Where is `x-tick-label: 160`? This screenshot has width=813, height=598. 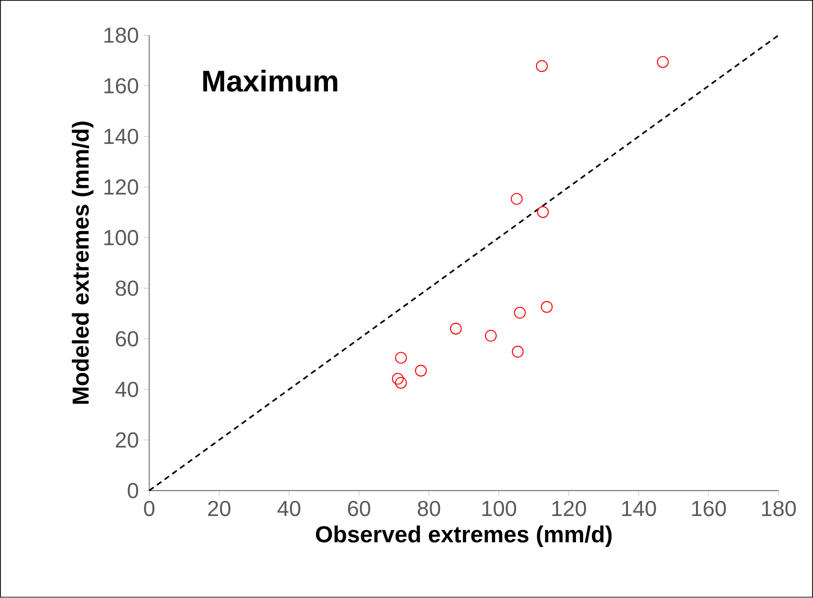 x-tick-label: 160 is located at coordinates (709, 508).